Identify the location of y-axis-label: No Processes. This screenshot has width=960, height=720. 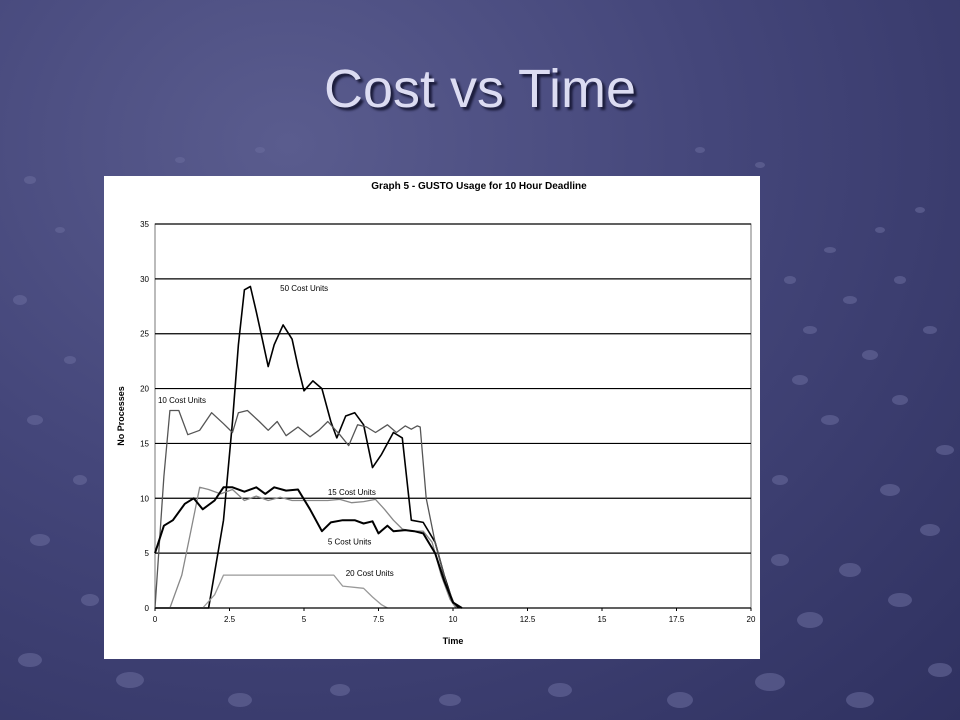
(121, 416).